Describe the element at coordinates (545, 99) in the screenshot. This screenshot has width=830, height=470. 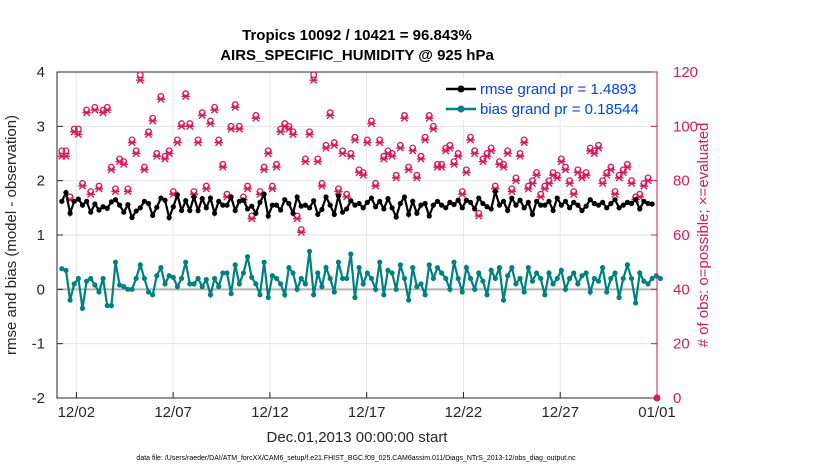
I see `legend-box` at that location.